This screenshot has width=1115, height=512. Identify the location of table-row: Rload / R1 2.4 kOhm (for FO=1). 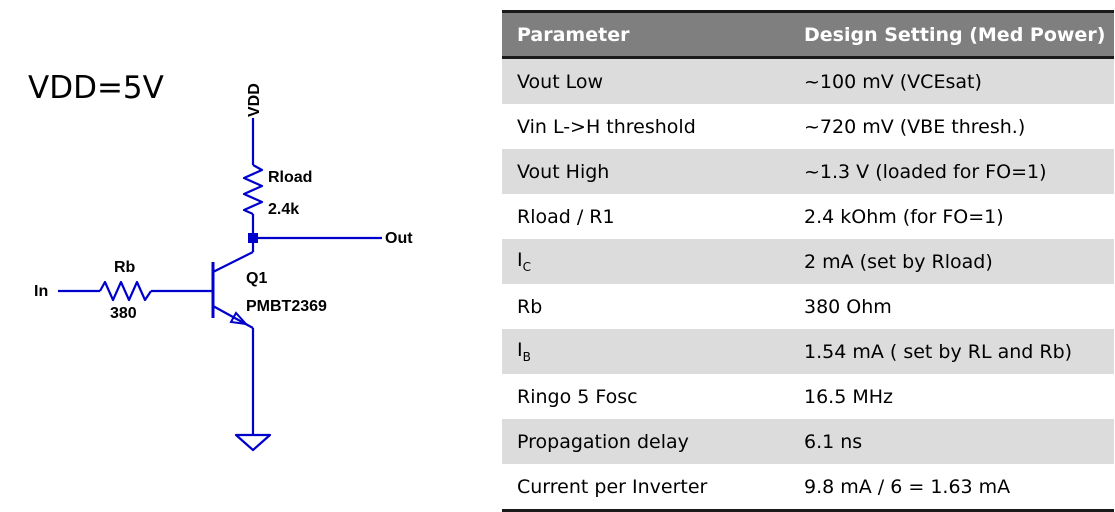
(808, 216).